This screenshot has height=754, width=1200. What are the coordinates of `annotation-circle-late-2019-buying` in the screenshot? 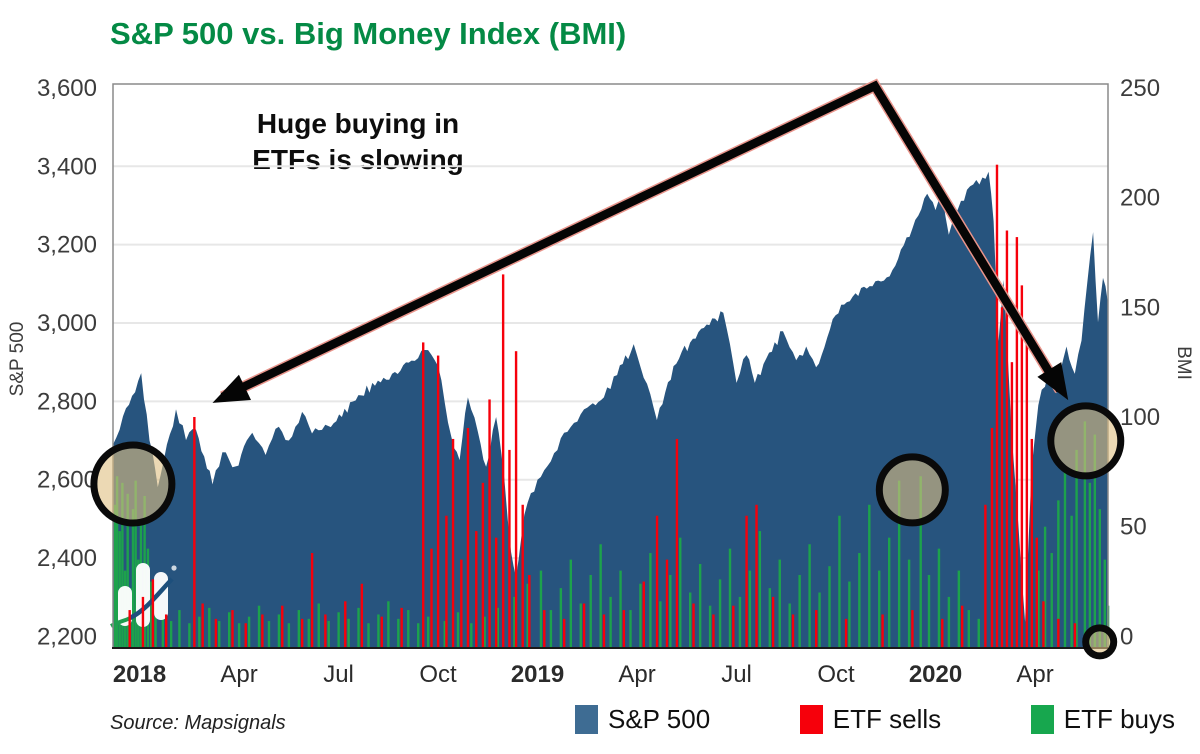 It's located at (912, 490).